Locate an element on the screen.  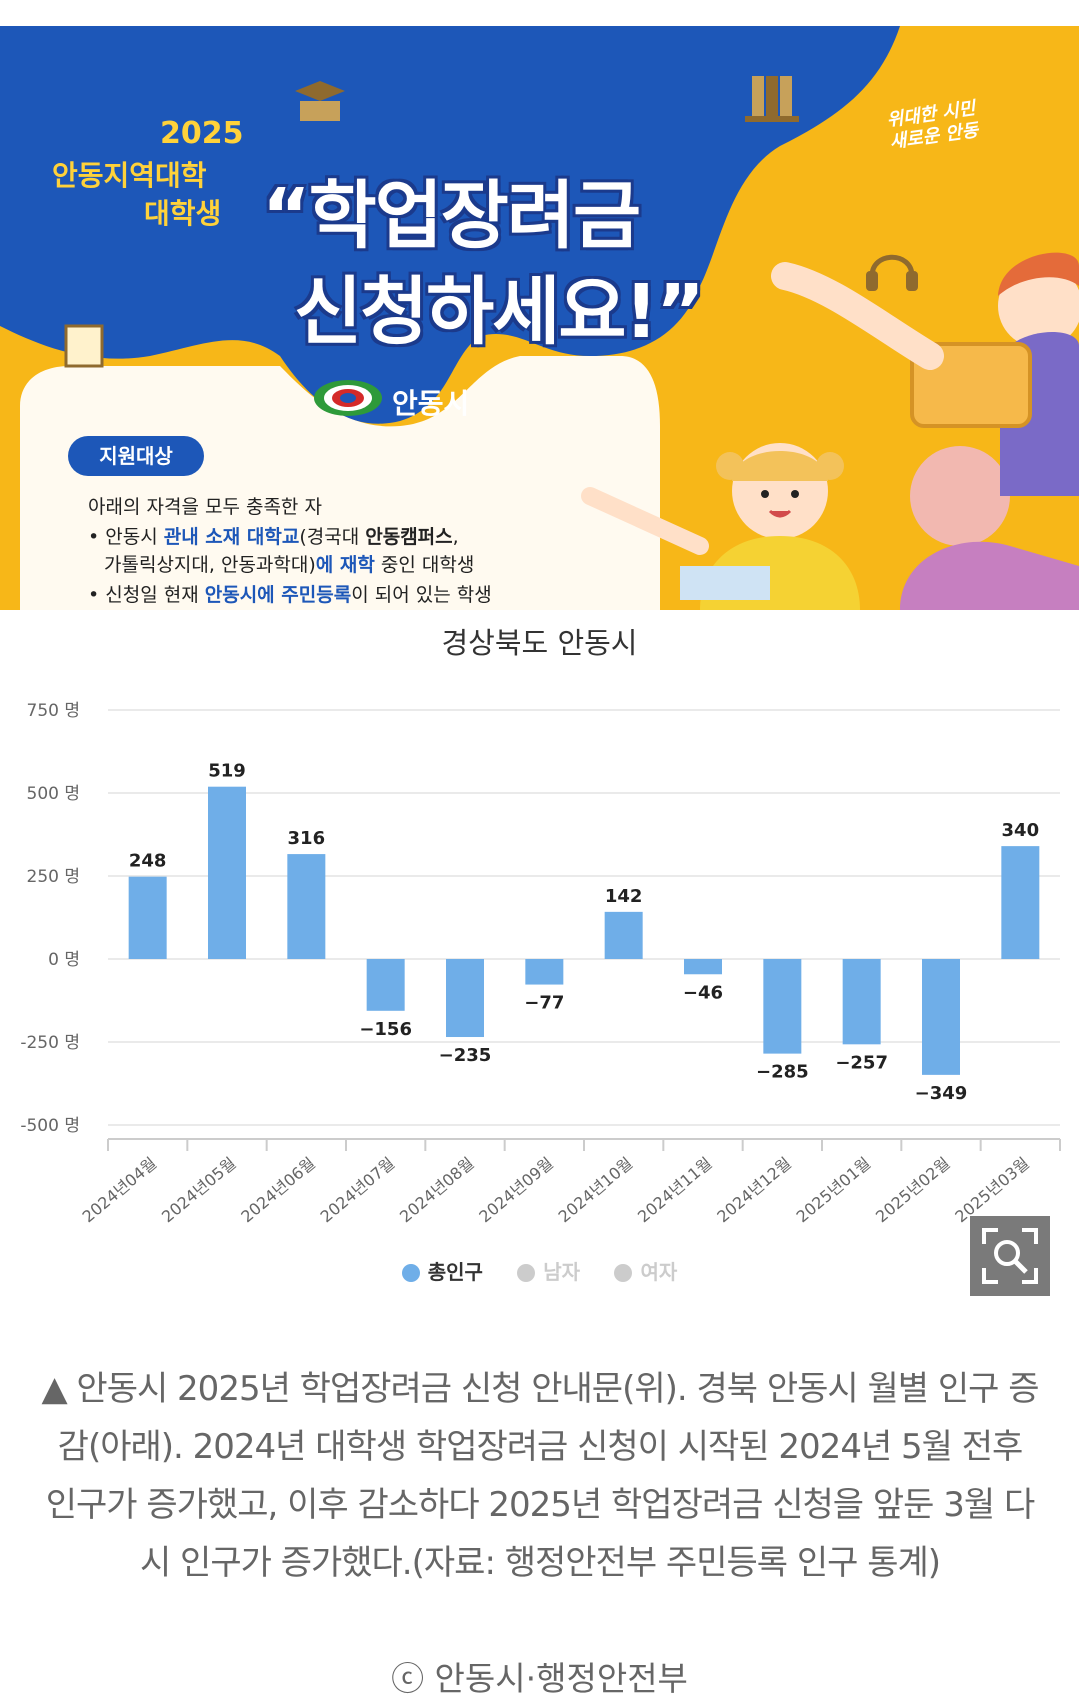
headphones-icon is located at coordinates (892, 272).